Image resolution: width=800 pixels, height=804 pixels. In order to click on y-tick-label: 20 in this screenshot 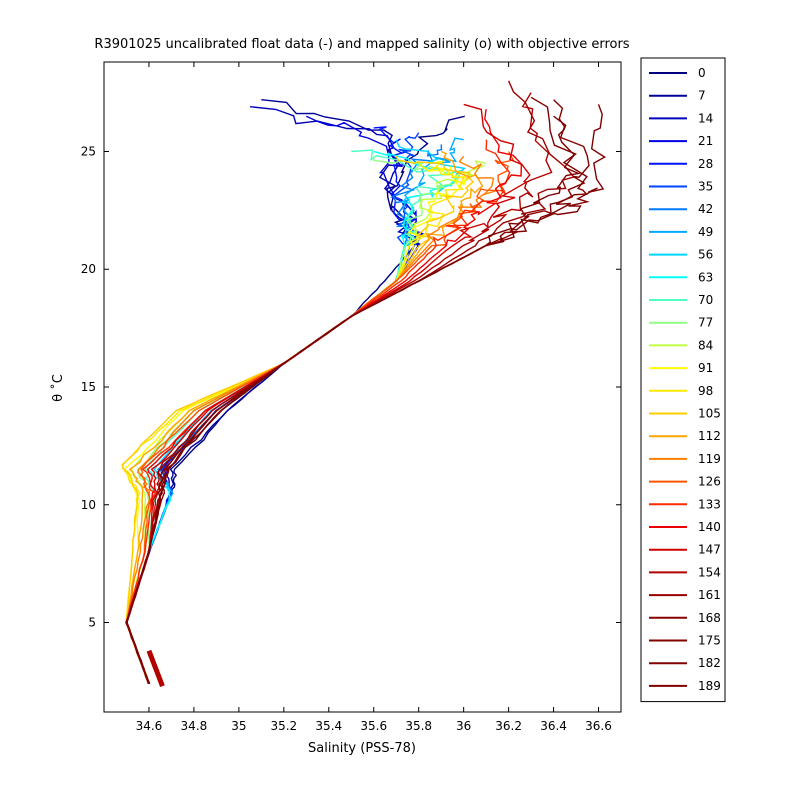, I will do `click(88, 269)`.